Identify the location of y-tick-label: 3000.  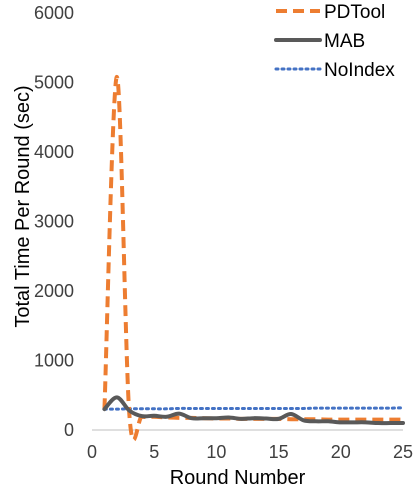
(54, 222).